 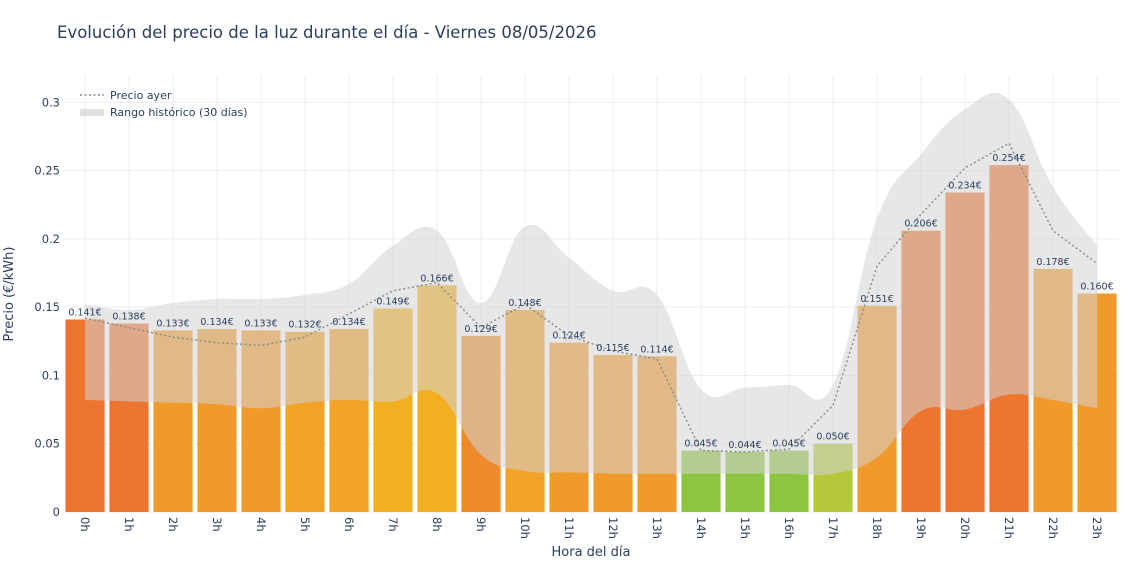 What do you see at coordinates (392, 302) in the screenshot?
I see `bar-data-label: 0.149€` at bounding box center [392, 302].